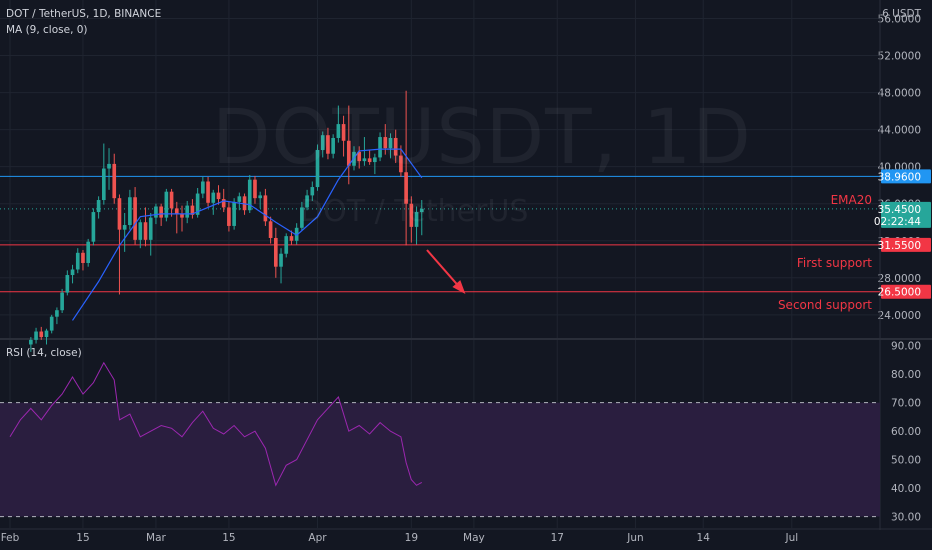  Describe the element at coordinates (899, 177) in the screenshot. I see `price-tag-value: 38.9600` at that location.